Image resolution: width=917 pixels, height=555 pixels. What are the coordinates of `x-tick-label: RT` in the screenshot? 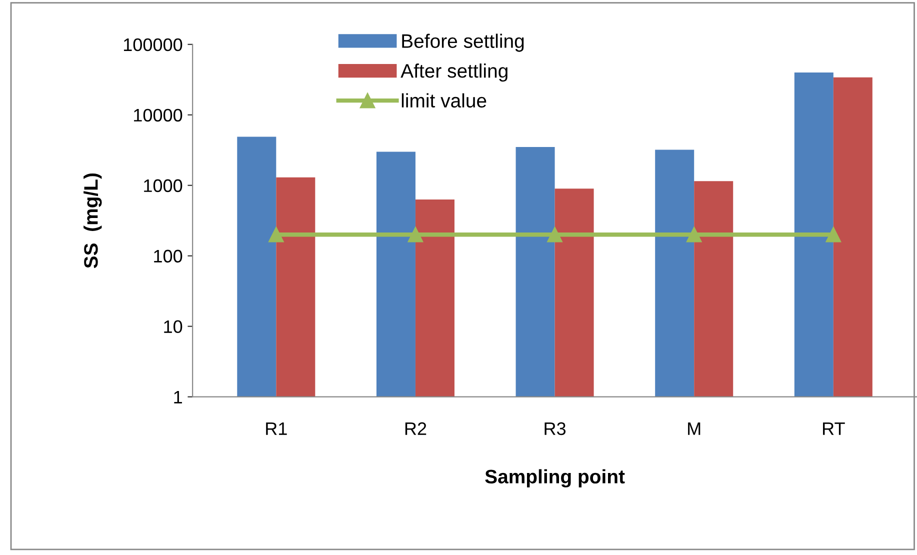 It's located at (834, 428).